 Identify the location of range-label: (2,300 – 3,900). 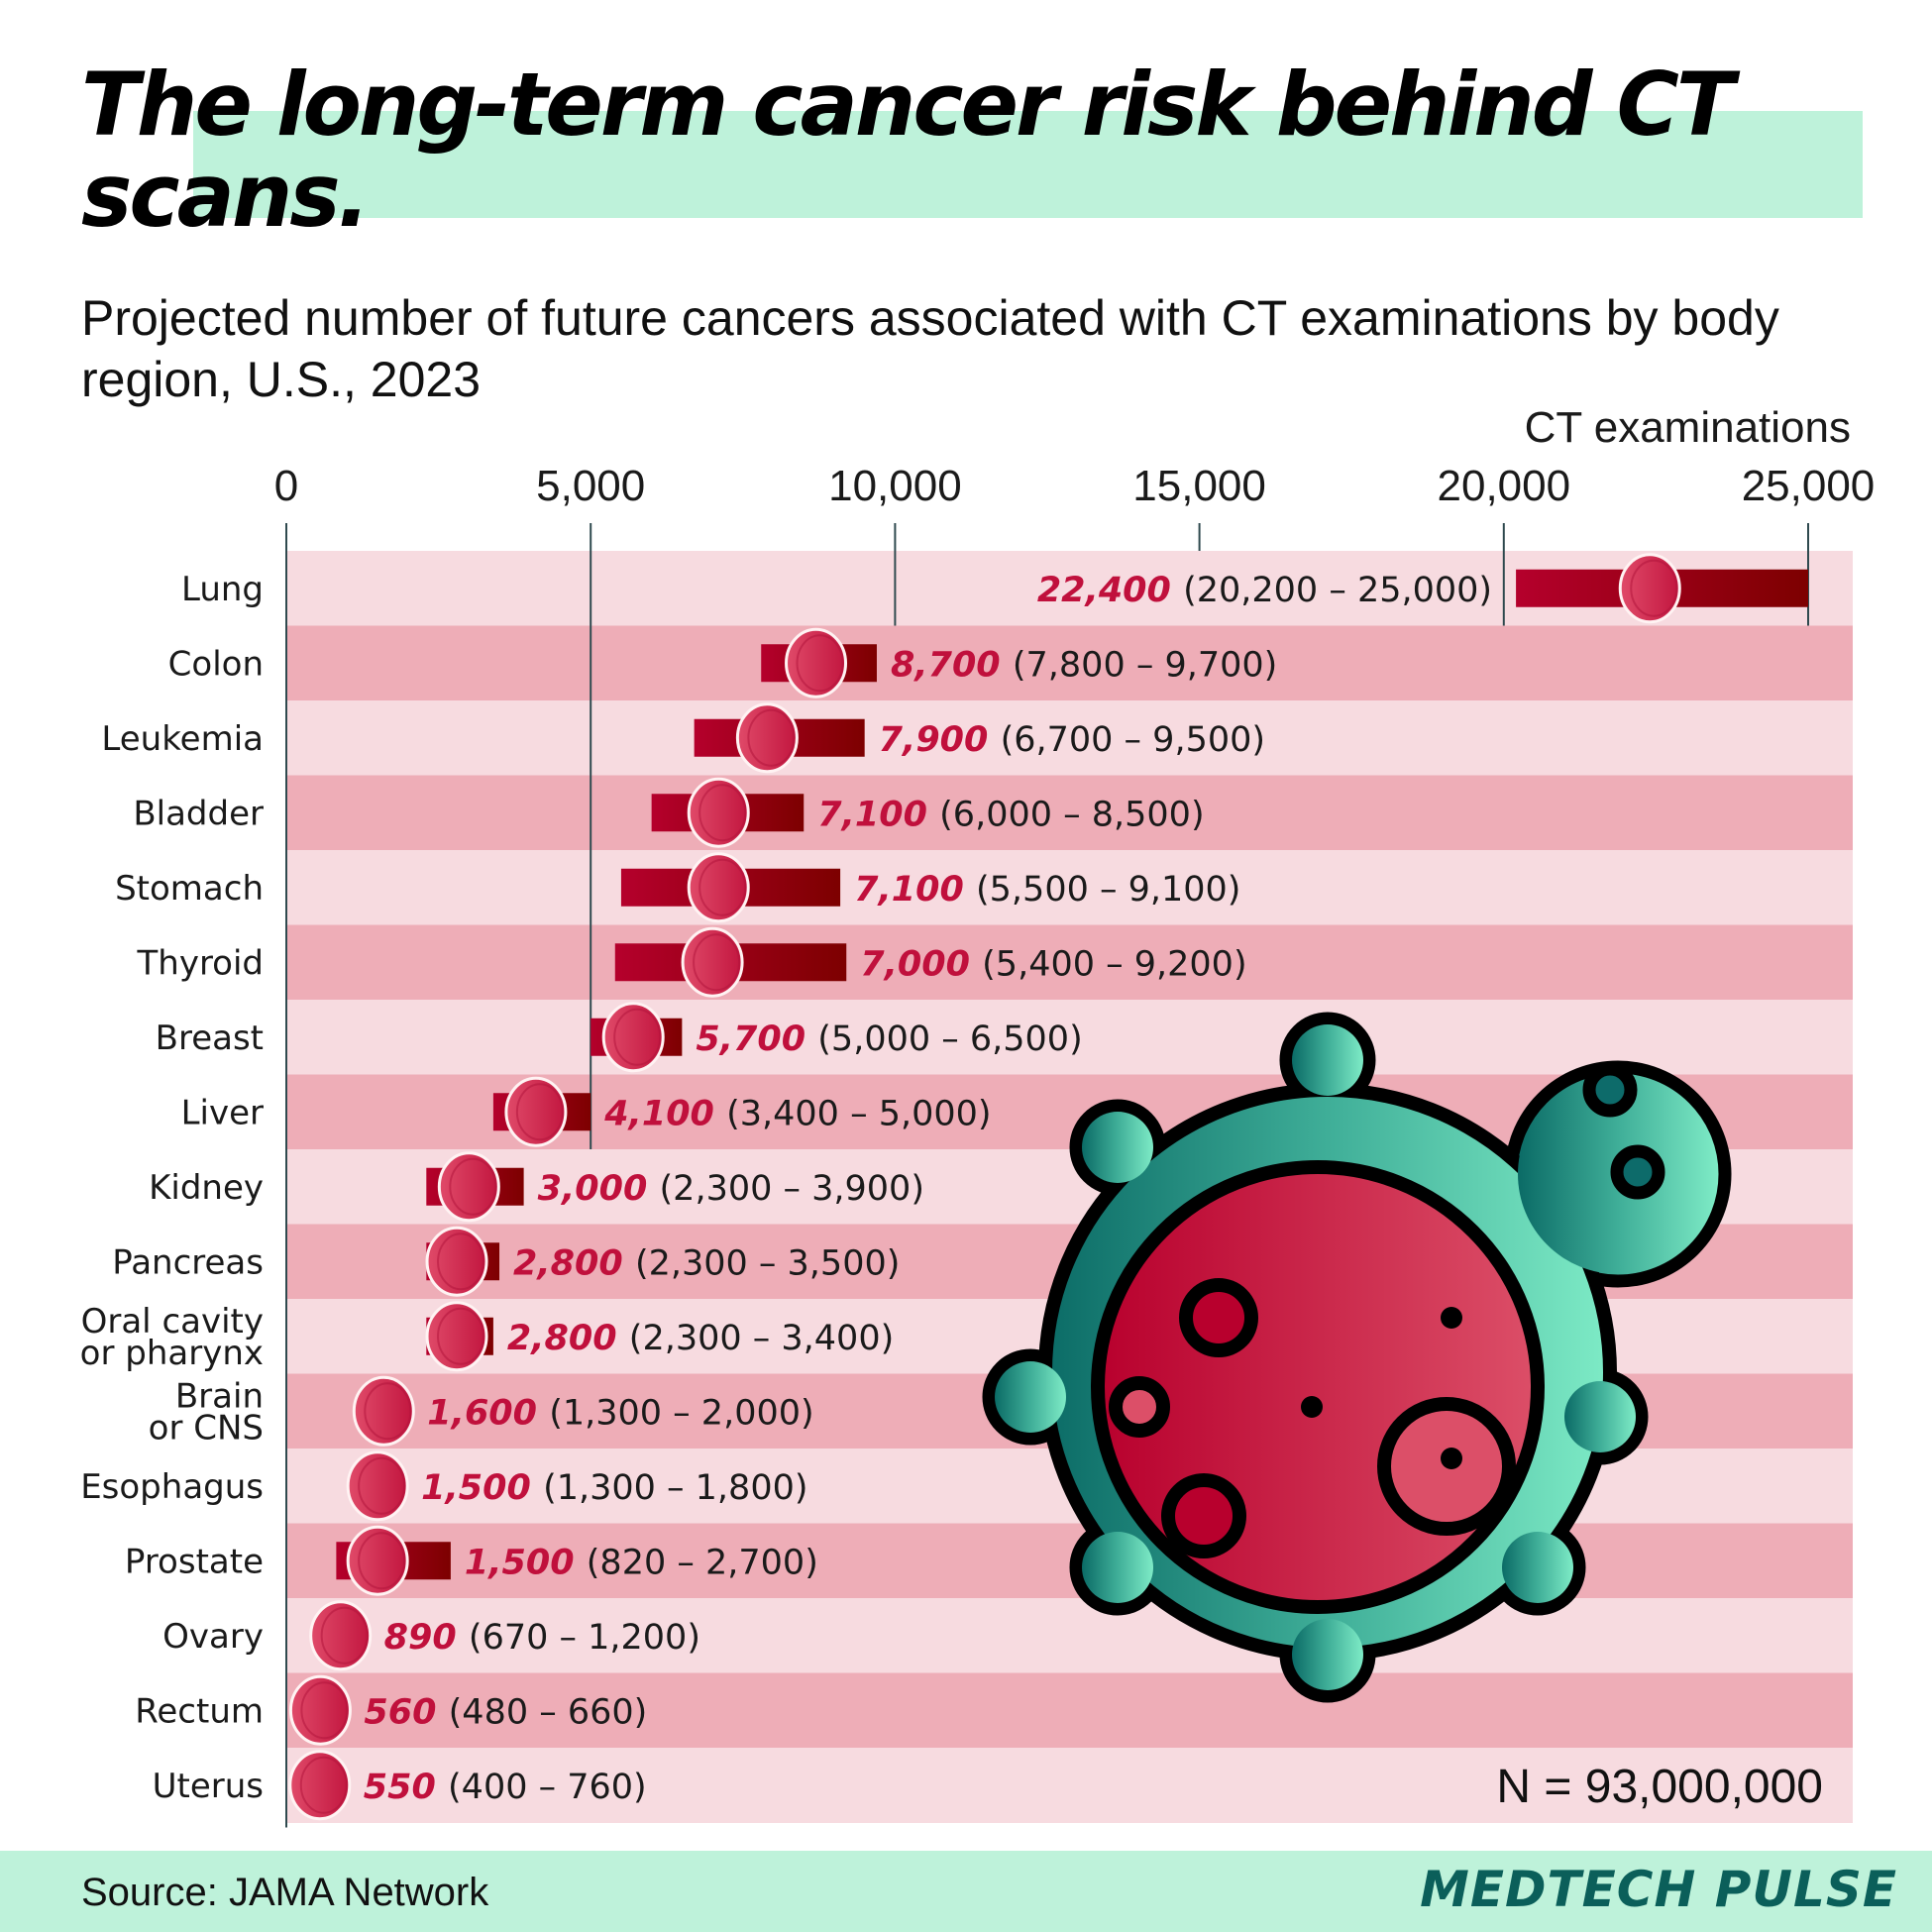
(792, 1189).